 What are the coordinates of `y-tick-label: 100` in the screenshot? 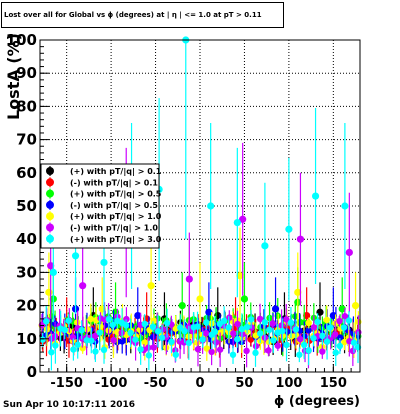 It's located at (21, 40).